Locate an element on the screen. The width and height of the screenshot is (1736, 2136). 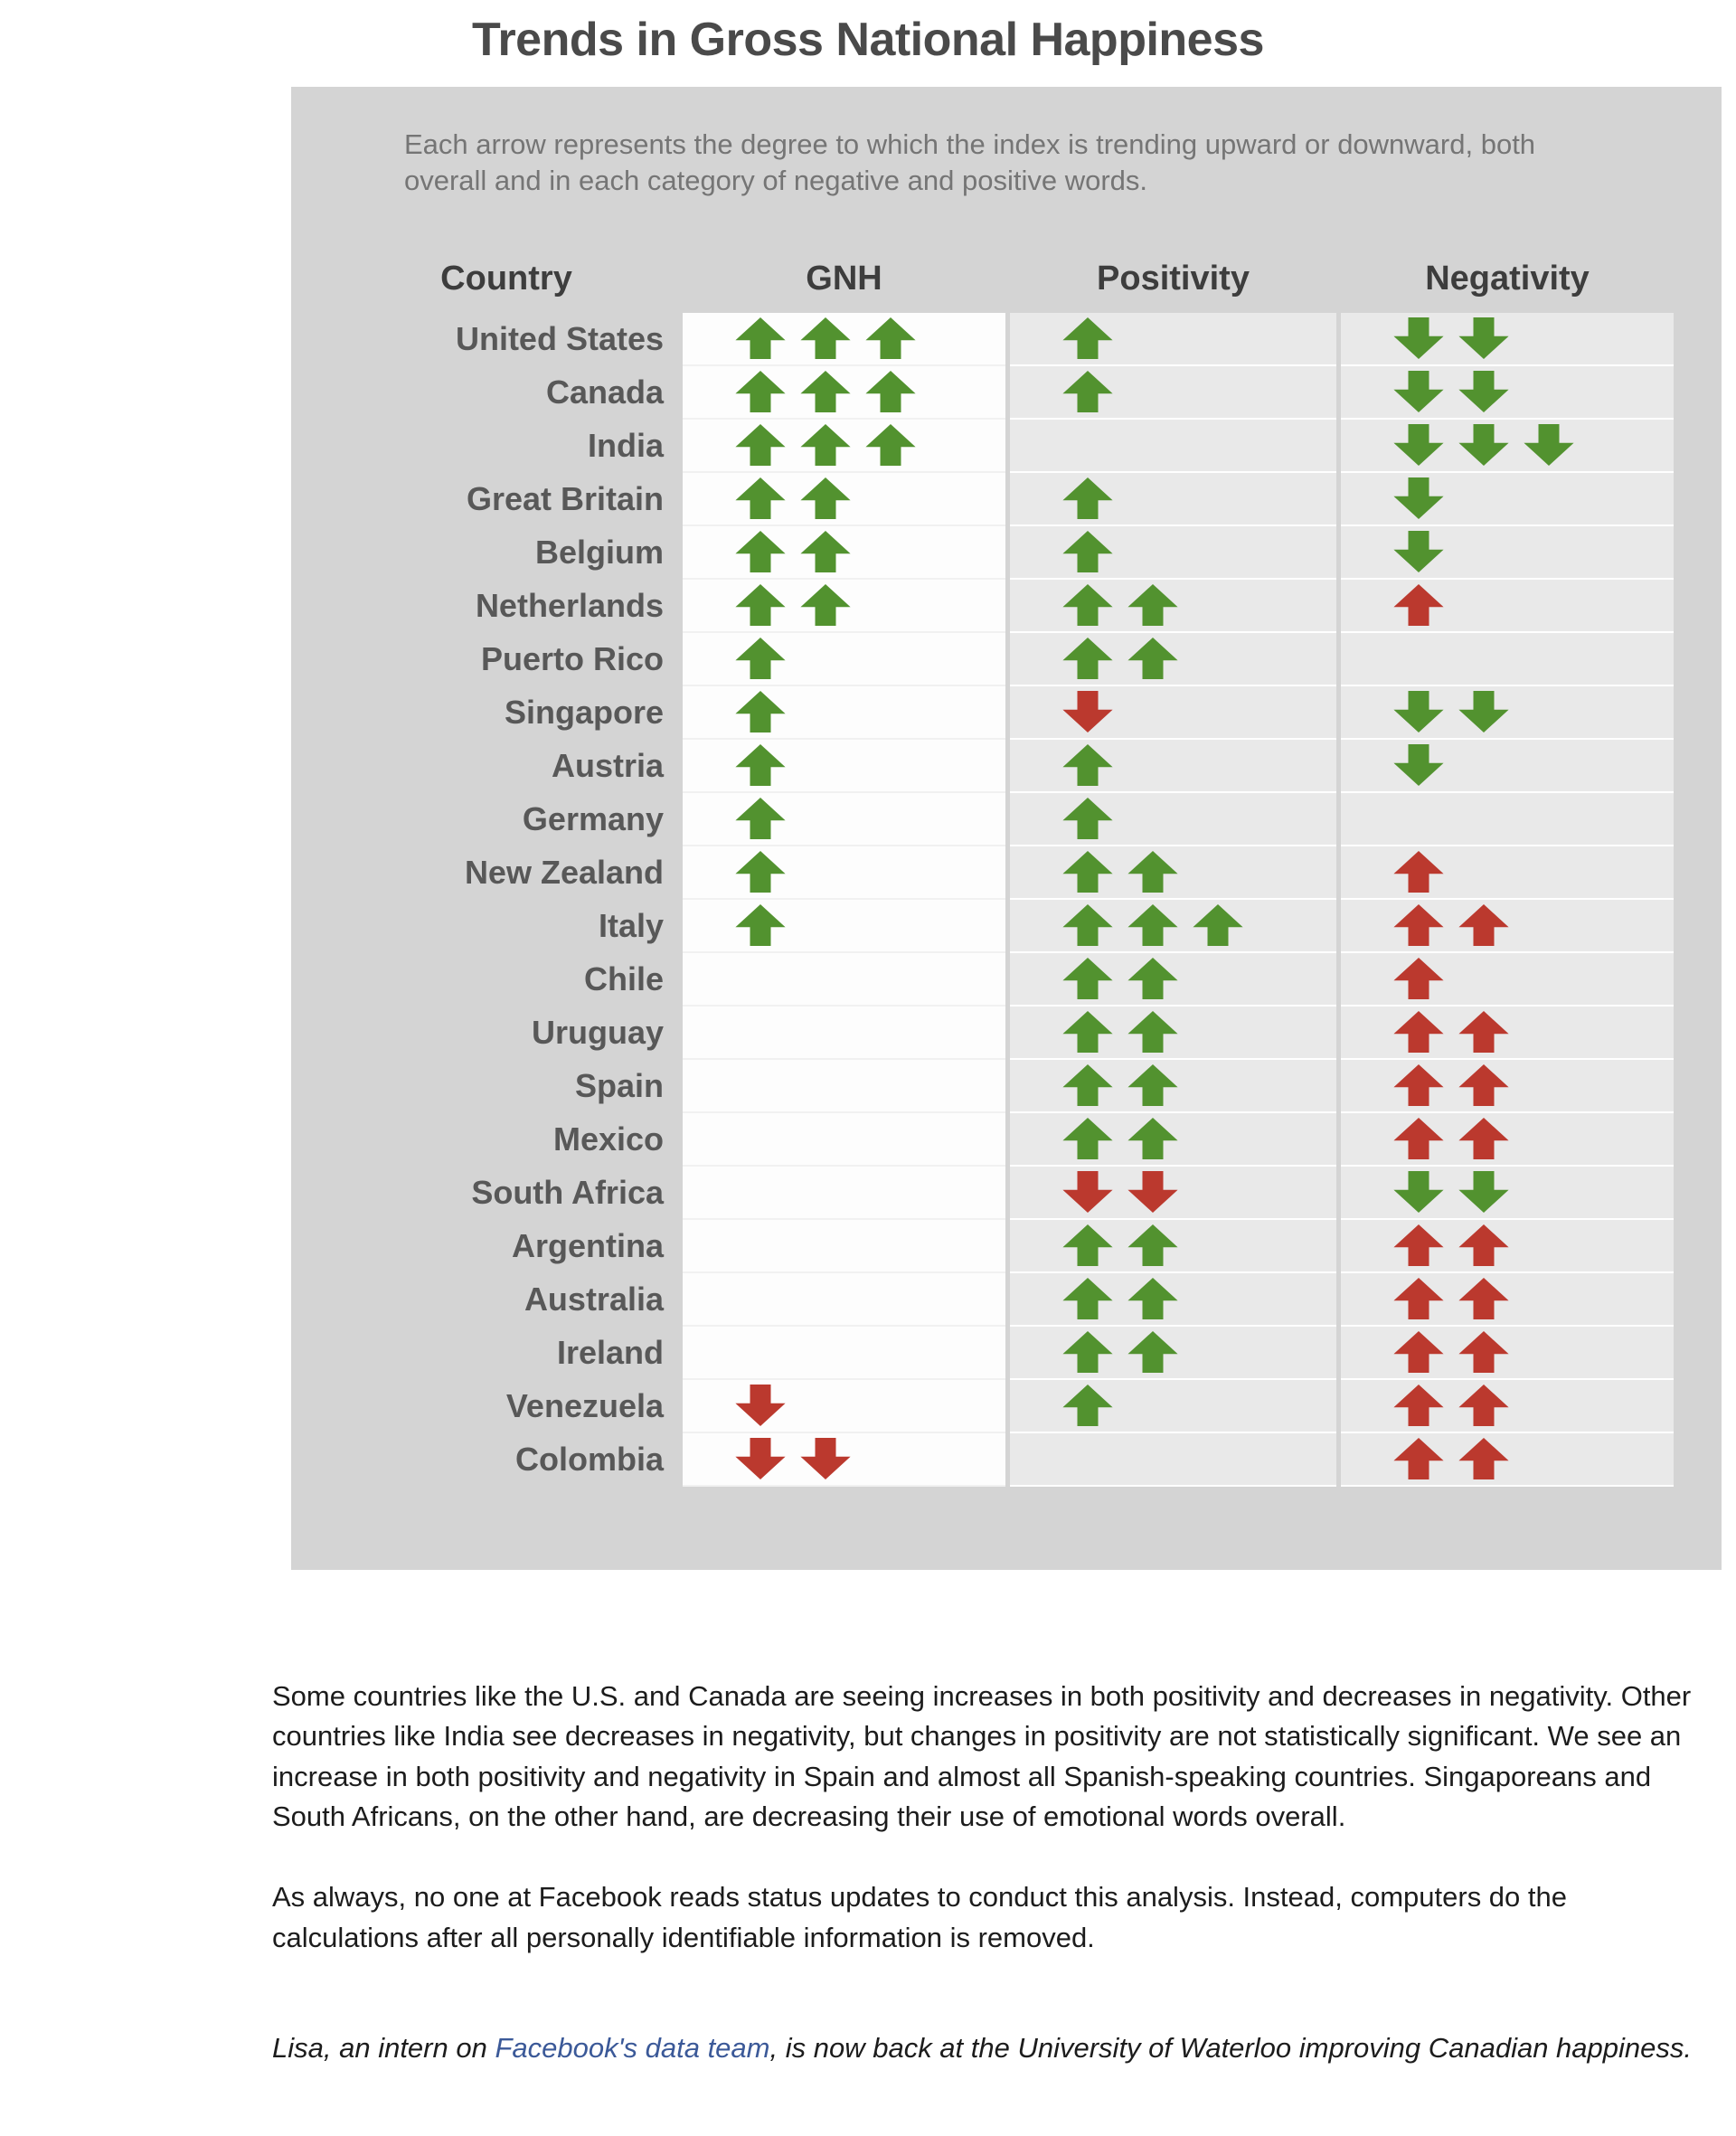
country-label: Belgium is located at coordinates (599, 552).